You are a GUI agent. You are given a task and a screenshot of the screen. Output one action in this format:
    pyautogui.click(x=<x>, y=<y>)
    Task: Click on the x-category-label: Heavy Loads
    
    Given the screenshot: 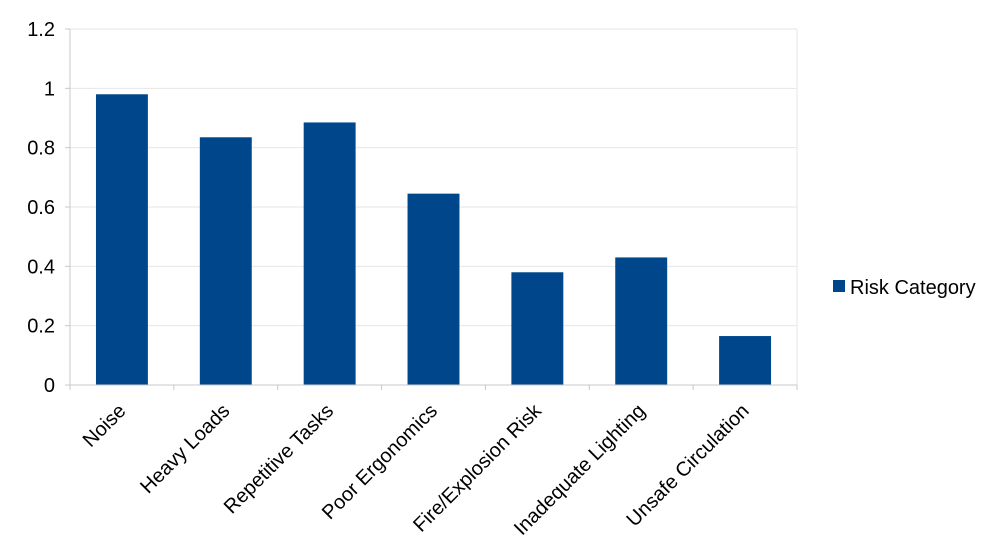 What is the action you would take?
    pyautogui.click(x=185, y=449)
    